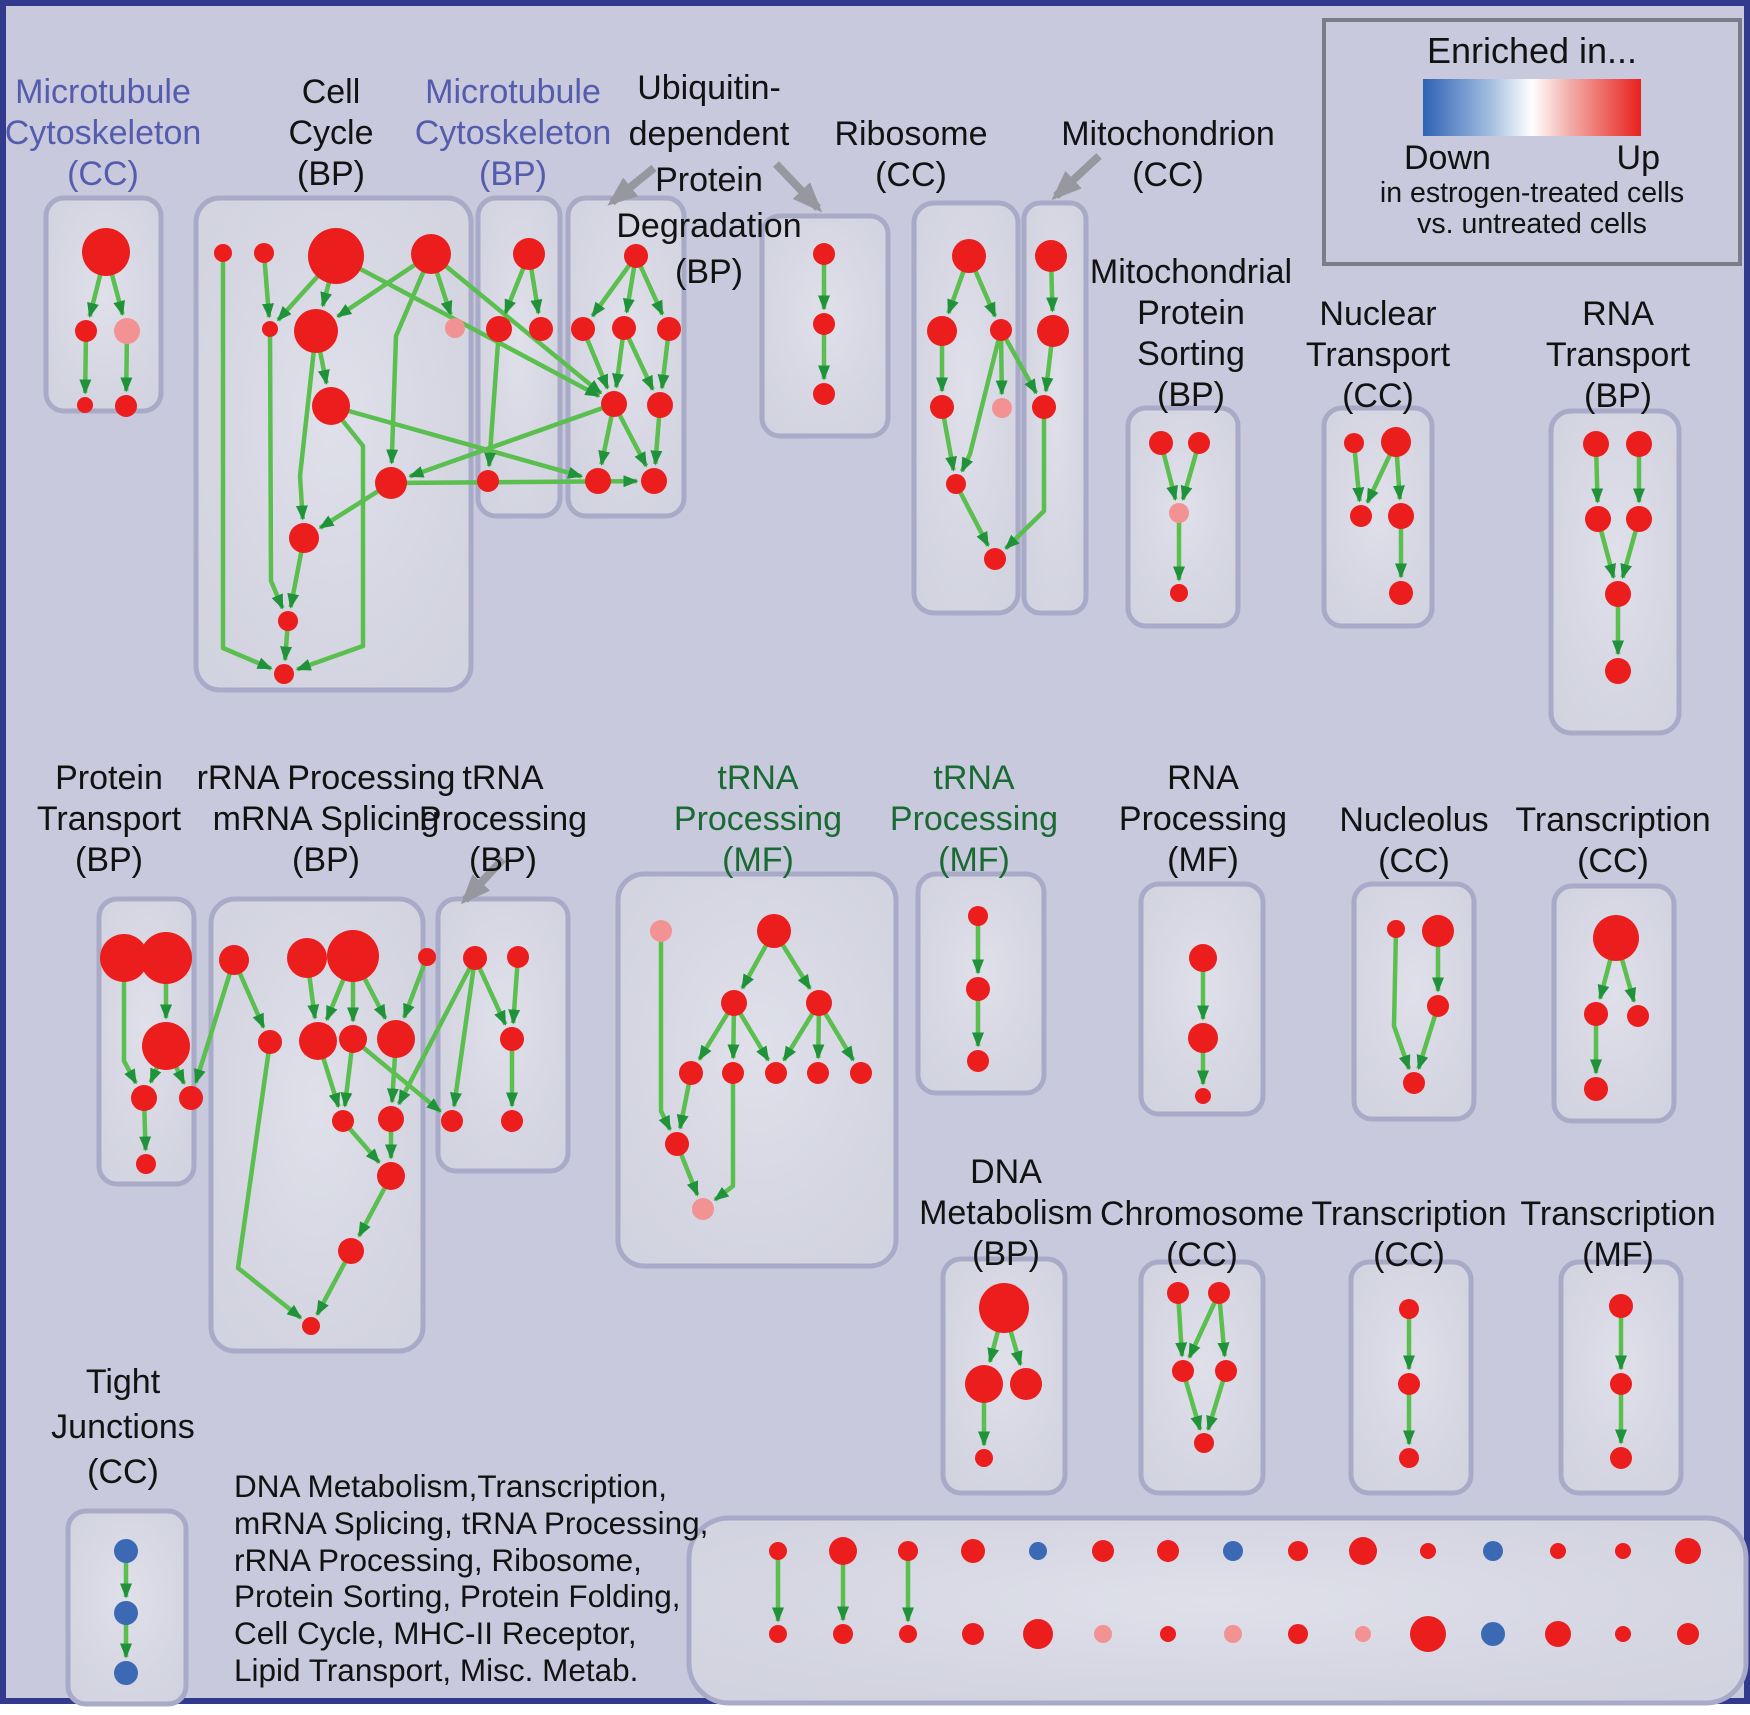  Describe the element at coordinates (1618, 355) in the screenshot. I see `label-rna-transport-bp: RNA Transport (BP)` at that location.